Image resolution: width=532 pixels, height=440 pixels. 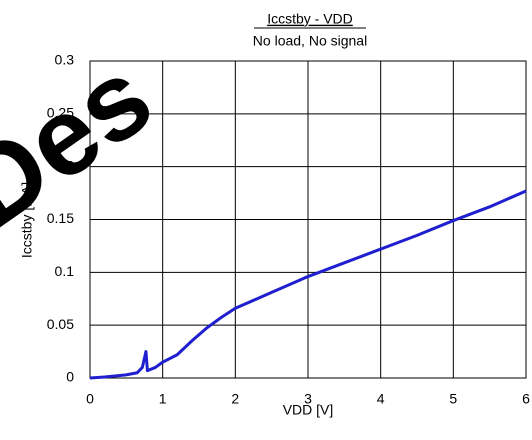 What do you see at coordinates (453, 399) in the screenshot?
I see `x-tick-label: 5` at bounding box center [453, 399].